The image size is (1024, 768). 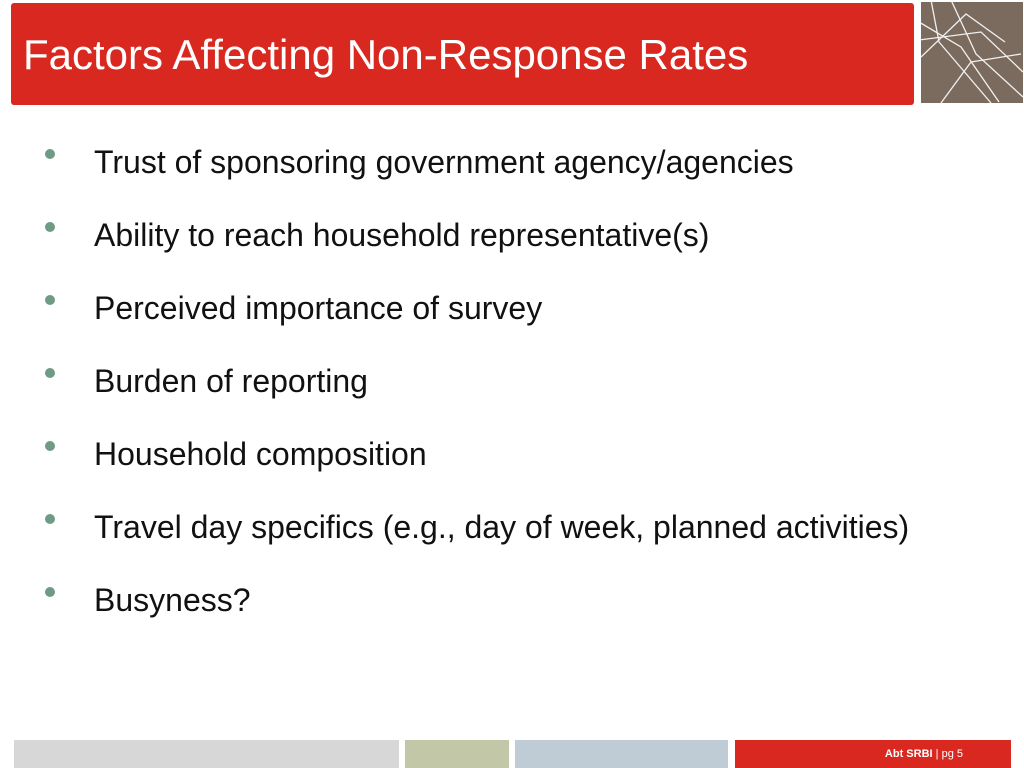 What do you see at coordinates (490, 381) in the screenshot?
I see `bullet-item: Burden of reporting` at bounding box center [490, 381].